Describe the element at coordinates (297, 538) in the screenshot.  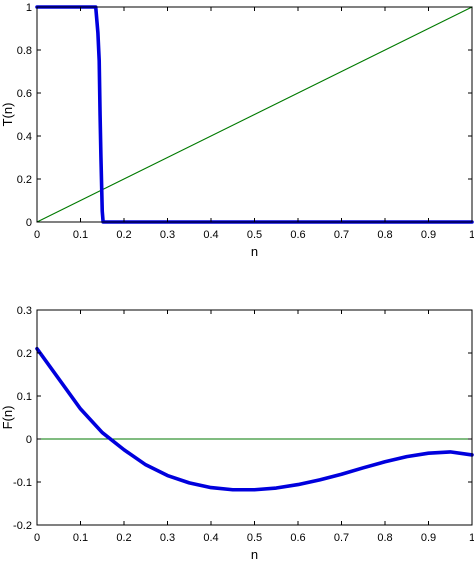
I see `bottom-x-tick-label: 0.6` at that location.